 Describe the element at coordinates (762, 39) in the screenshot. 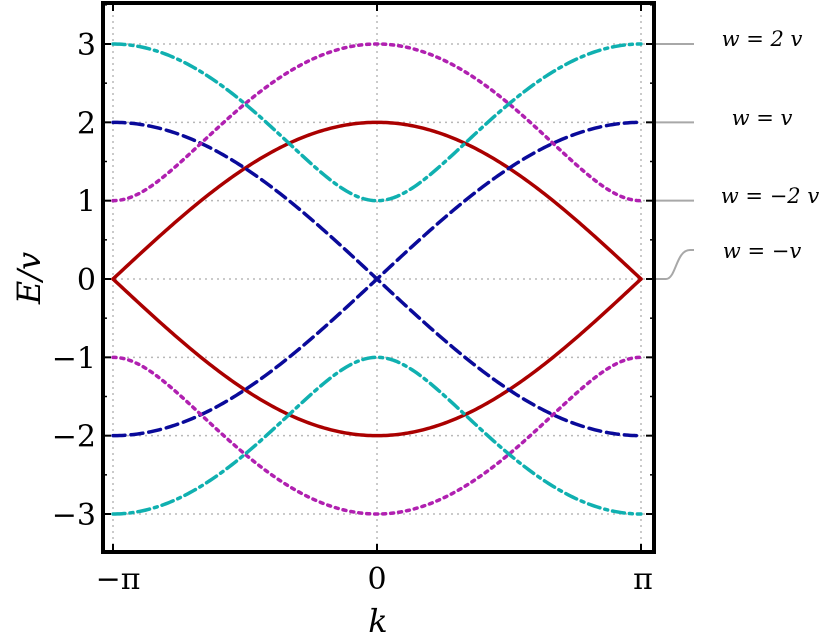

I see `legend-label-0: w = 2 v` at that location.